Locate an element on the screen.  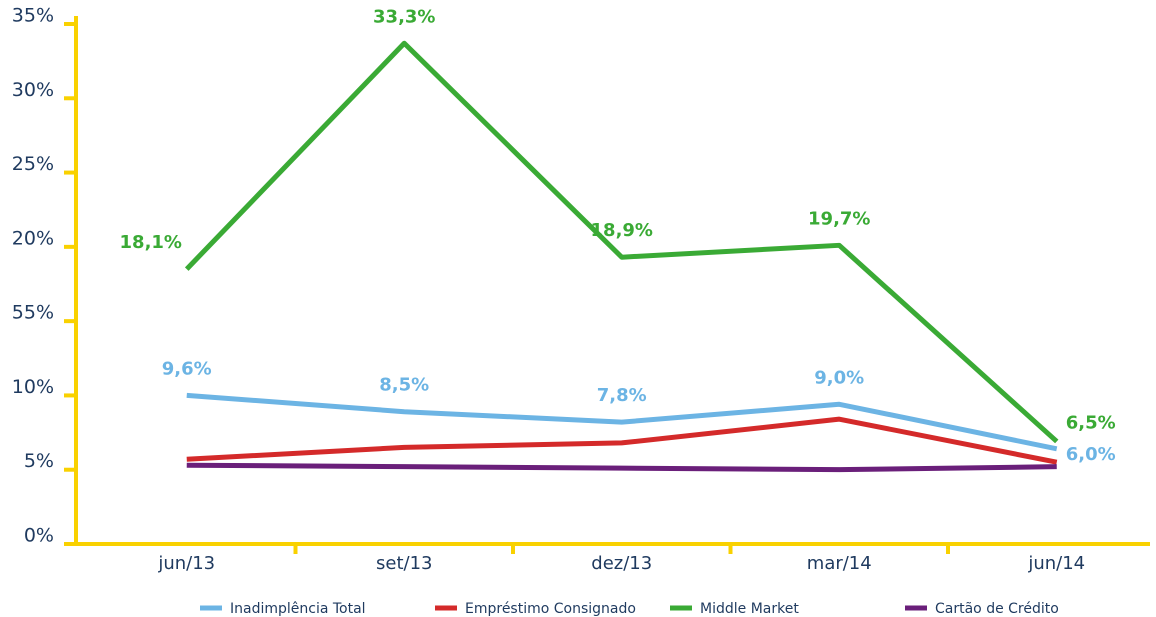
value-label: 6,5% is located at coordinates (1091, 422).